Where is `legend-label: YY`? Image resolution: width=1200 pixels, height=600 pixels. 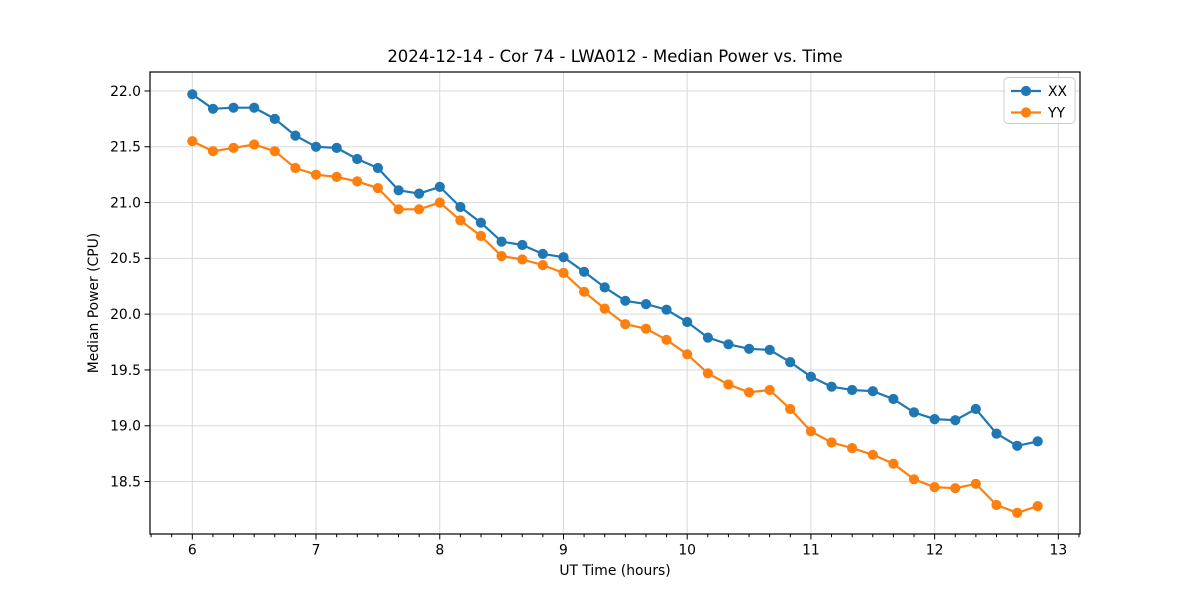 legend-label: YY is located at coordinates (1056, 113).